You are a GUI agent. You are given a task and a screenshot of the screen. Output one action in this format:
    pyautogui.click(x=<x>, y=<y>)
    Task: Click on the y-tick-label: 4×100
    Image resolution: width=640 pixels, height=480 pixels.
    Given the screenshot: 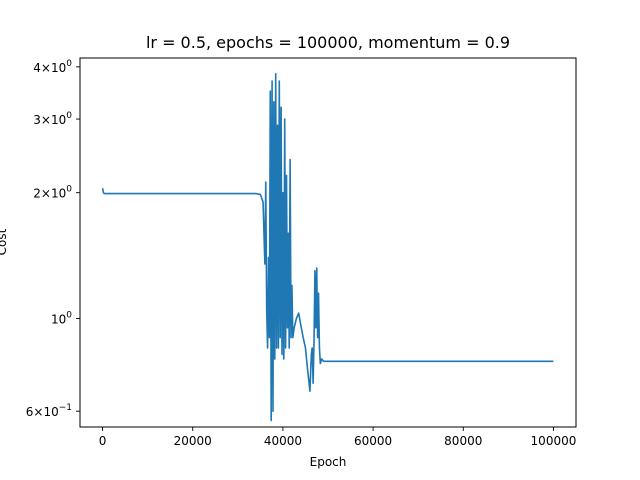 What is the action you would take?
    pyautogui.click(x=52, y=67)
    